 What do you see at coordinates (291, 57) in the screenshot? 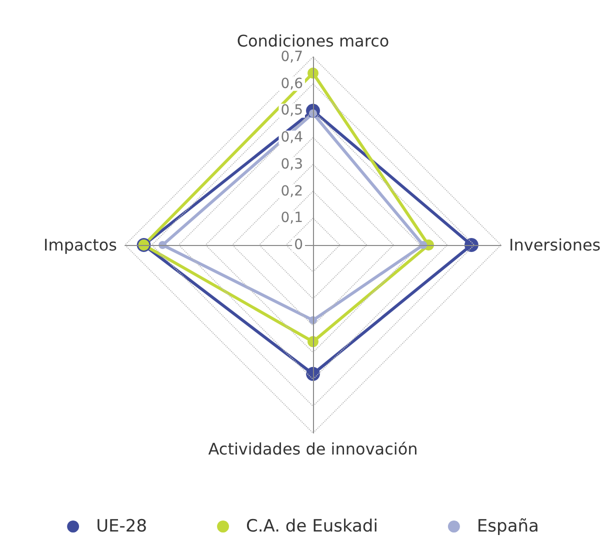
I see `y-tick-label: 0,7` at bounding box center [291, 57].